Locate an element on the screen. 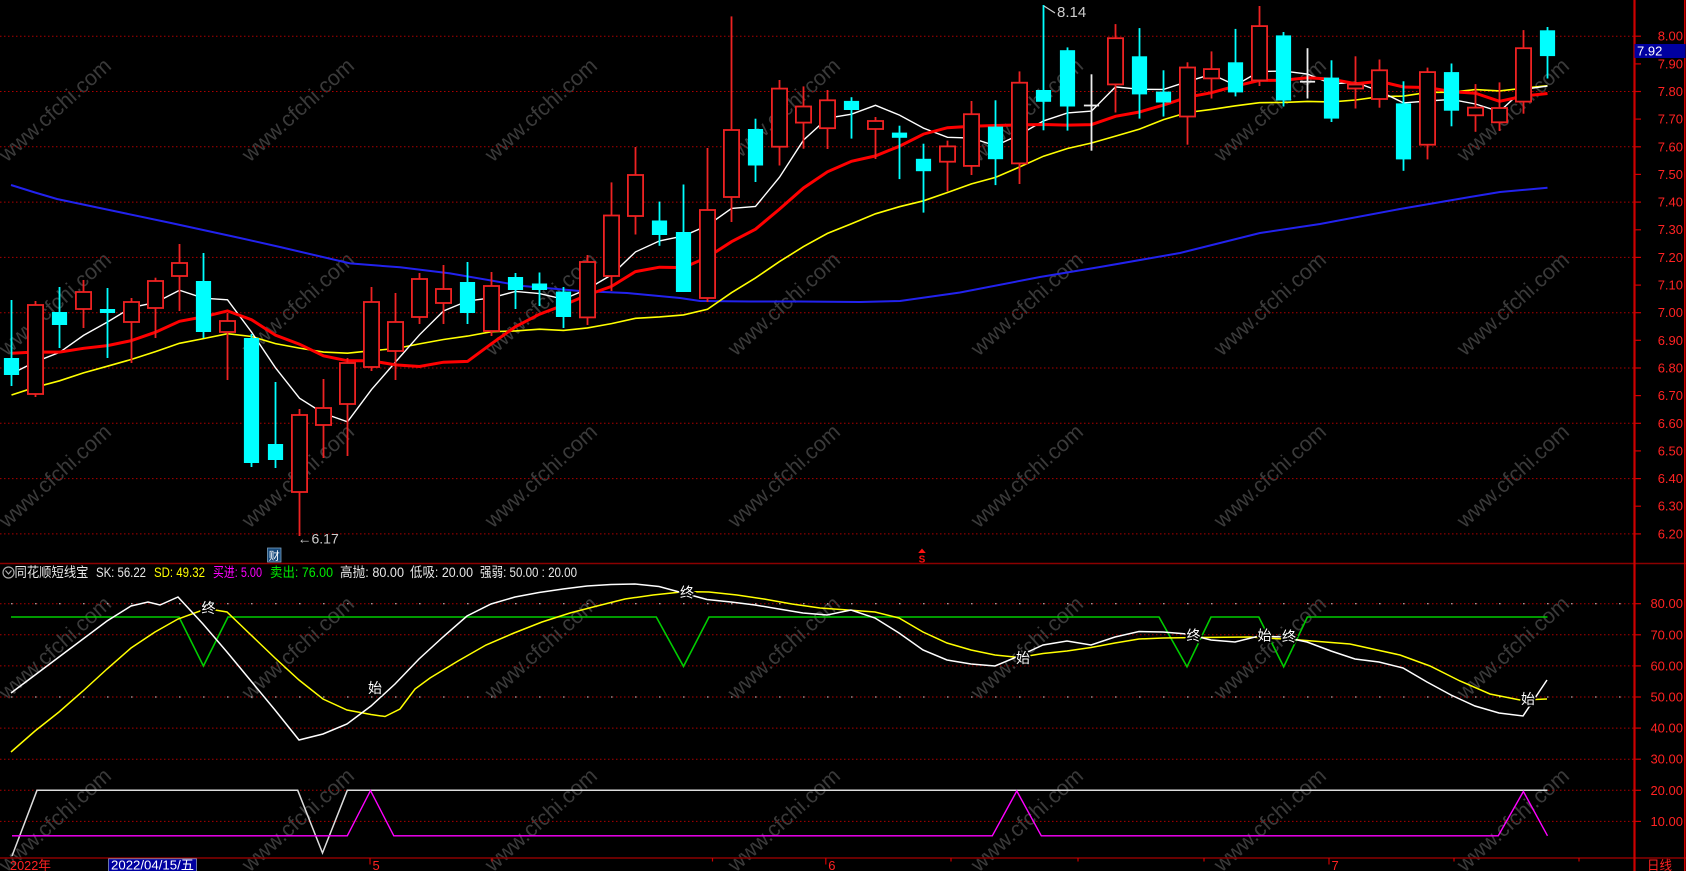  svg-text: 2022年 is located at coordinates (30, 864).